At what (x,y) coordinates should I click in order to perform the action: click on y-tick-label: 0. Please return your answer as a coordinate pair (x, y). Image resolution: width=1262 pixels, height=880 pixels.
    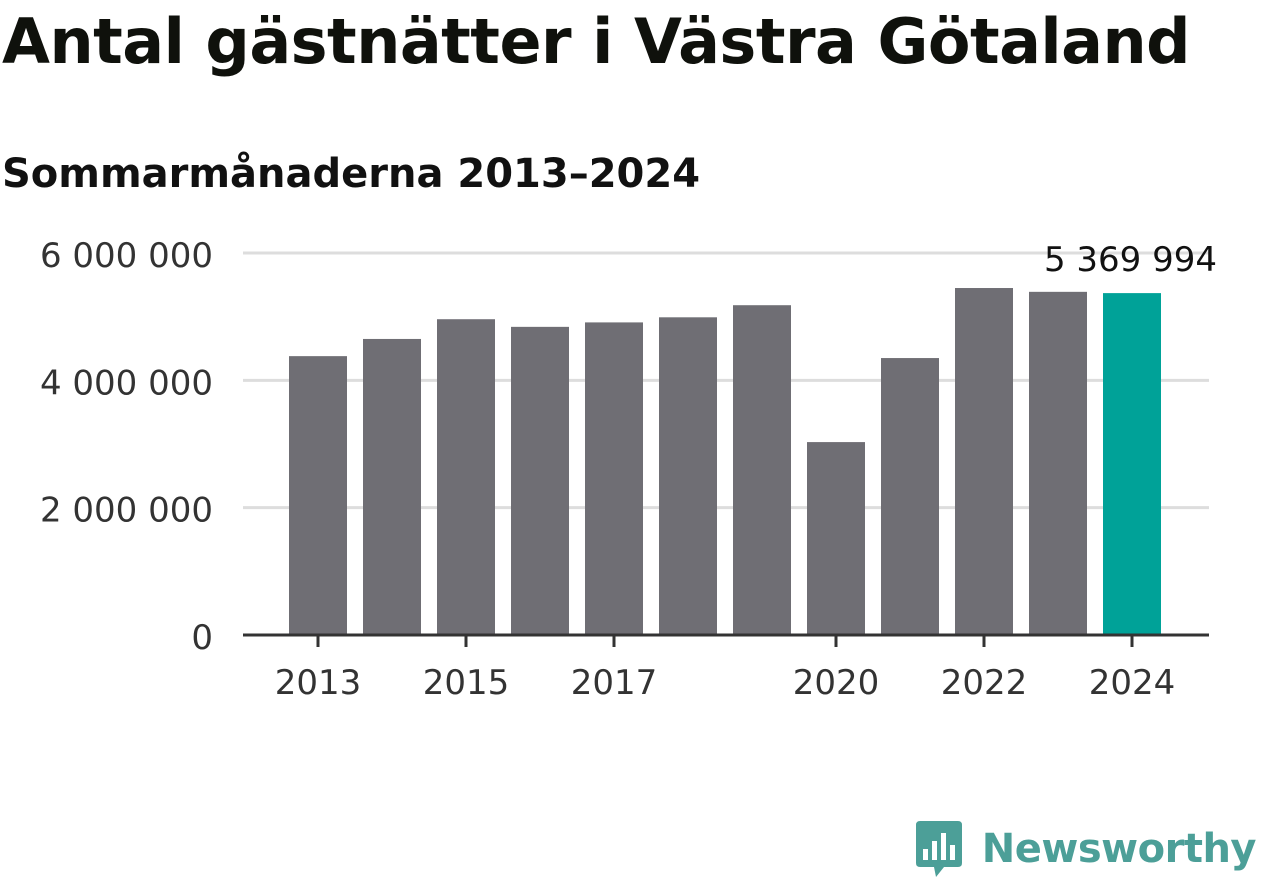
    Looking at the image, I should click on (202, 638).